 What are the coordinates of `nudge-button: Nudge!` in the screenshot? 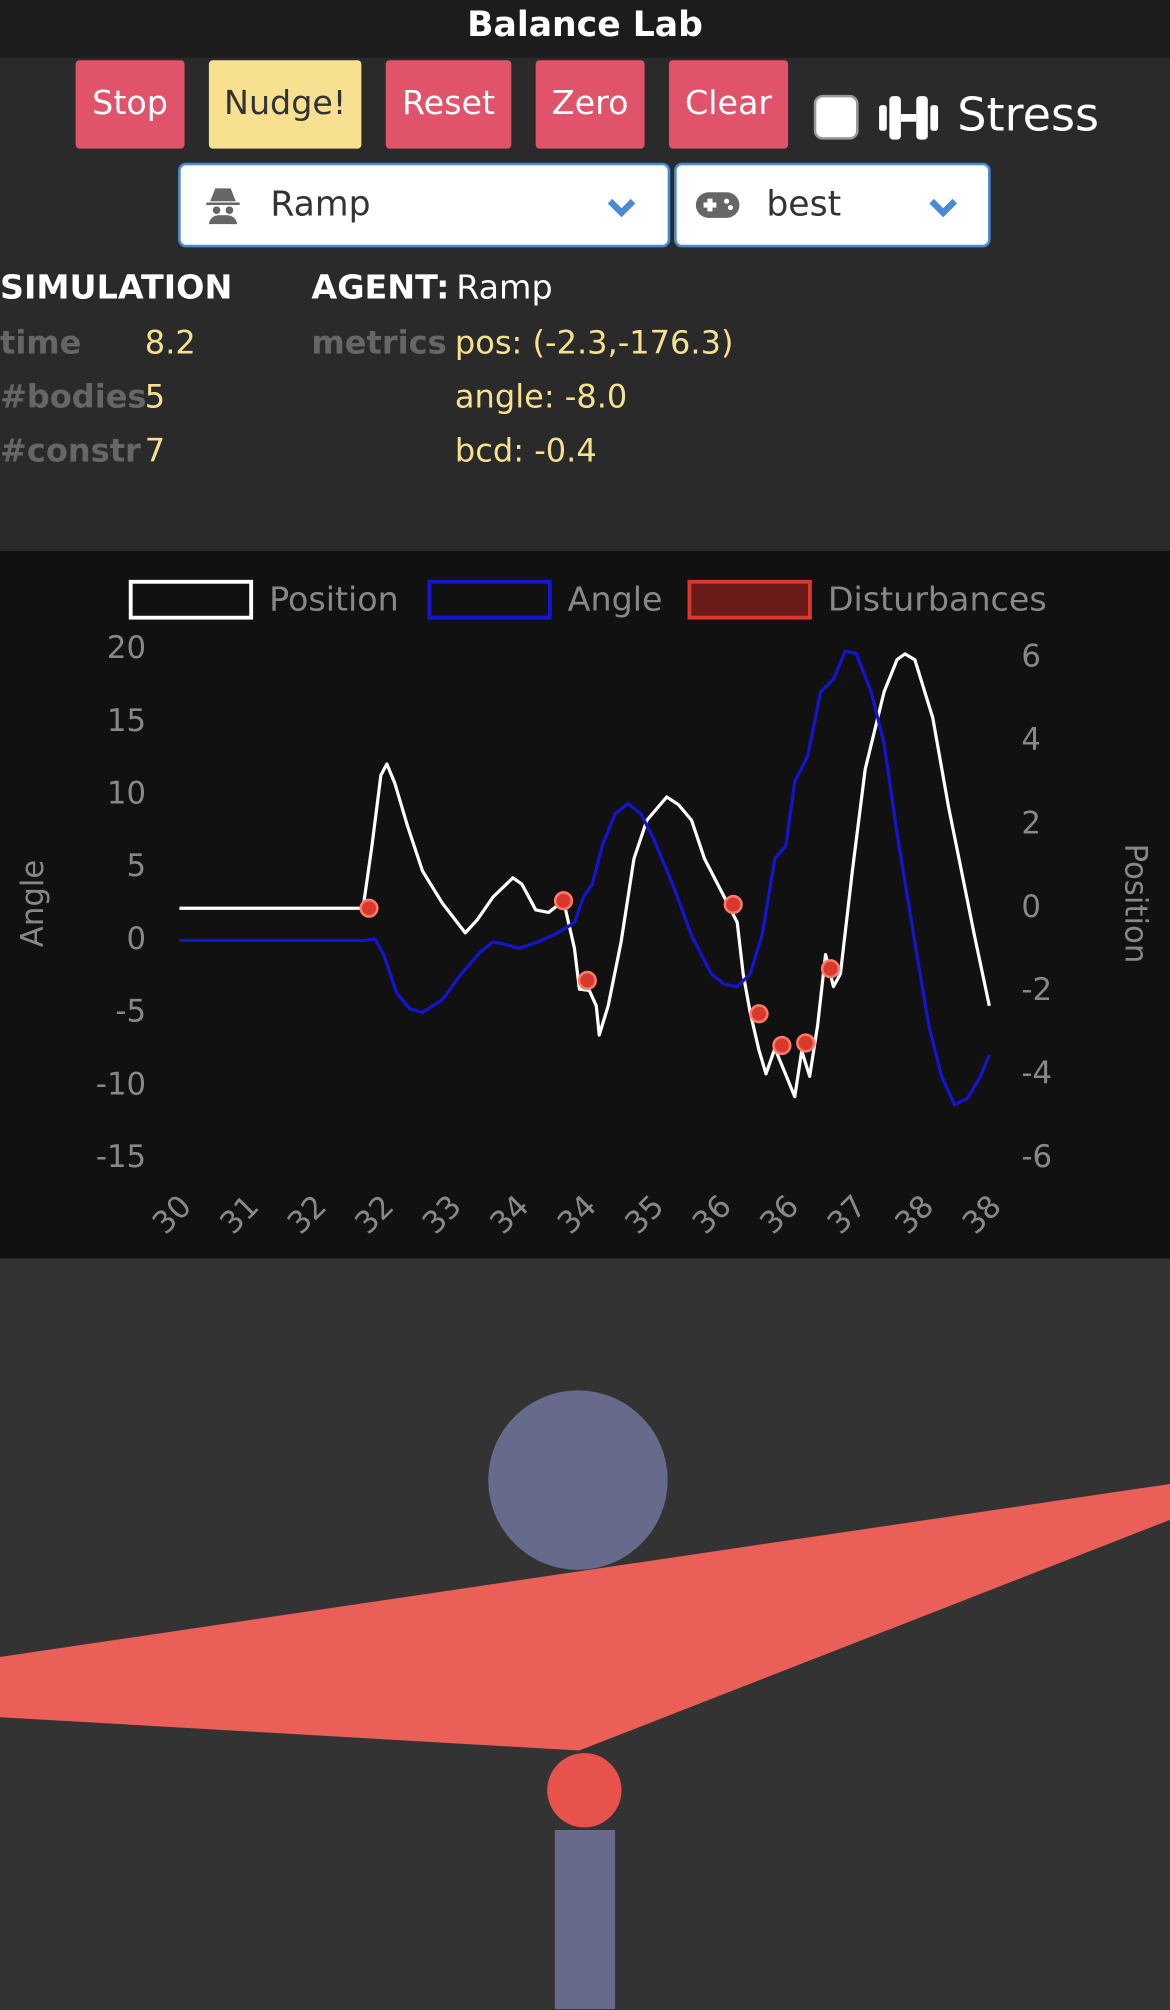 It's located at (285, 104).